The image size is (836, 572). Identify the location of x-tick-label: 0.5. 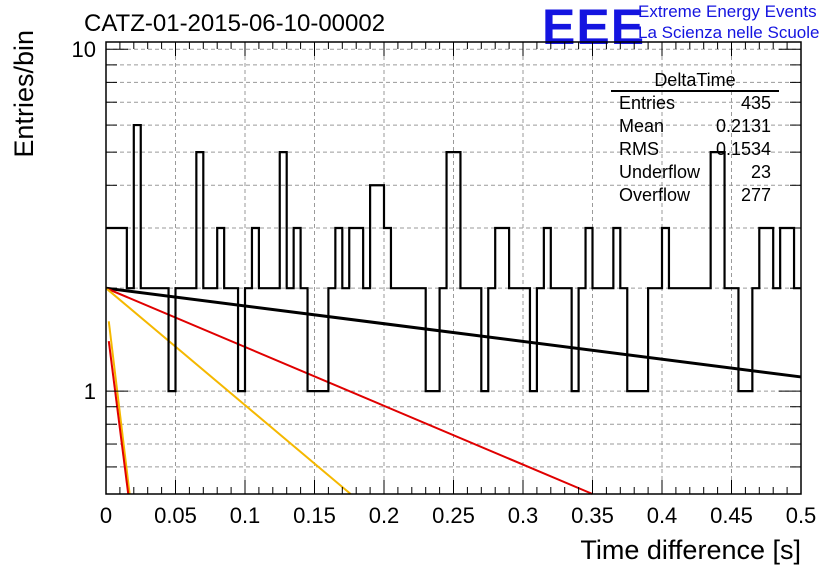
(801, 515).